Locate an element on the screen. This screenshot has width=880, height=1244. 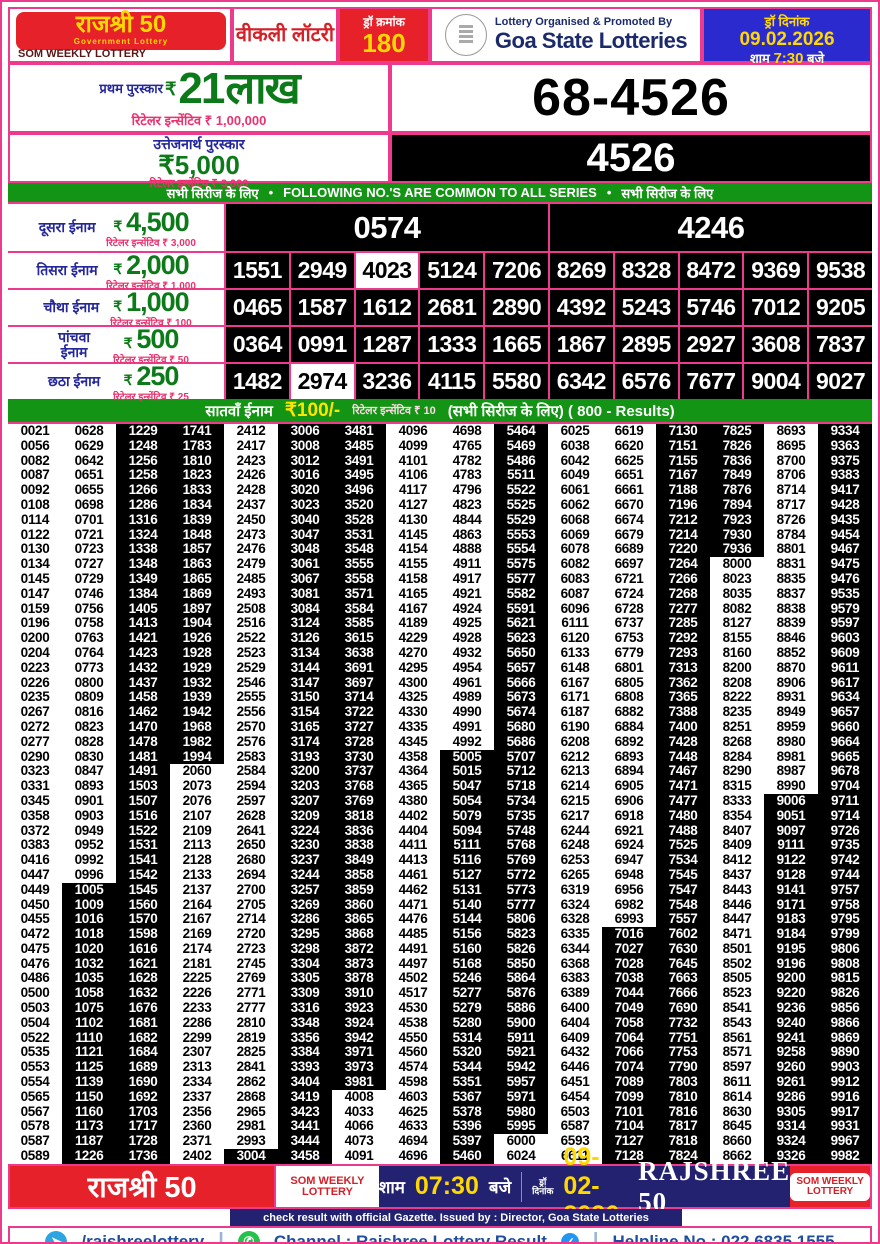
telegram-handle: /rajshreelottery is located at coordinates (143, 1237).